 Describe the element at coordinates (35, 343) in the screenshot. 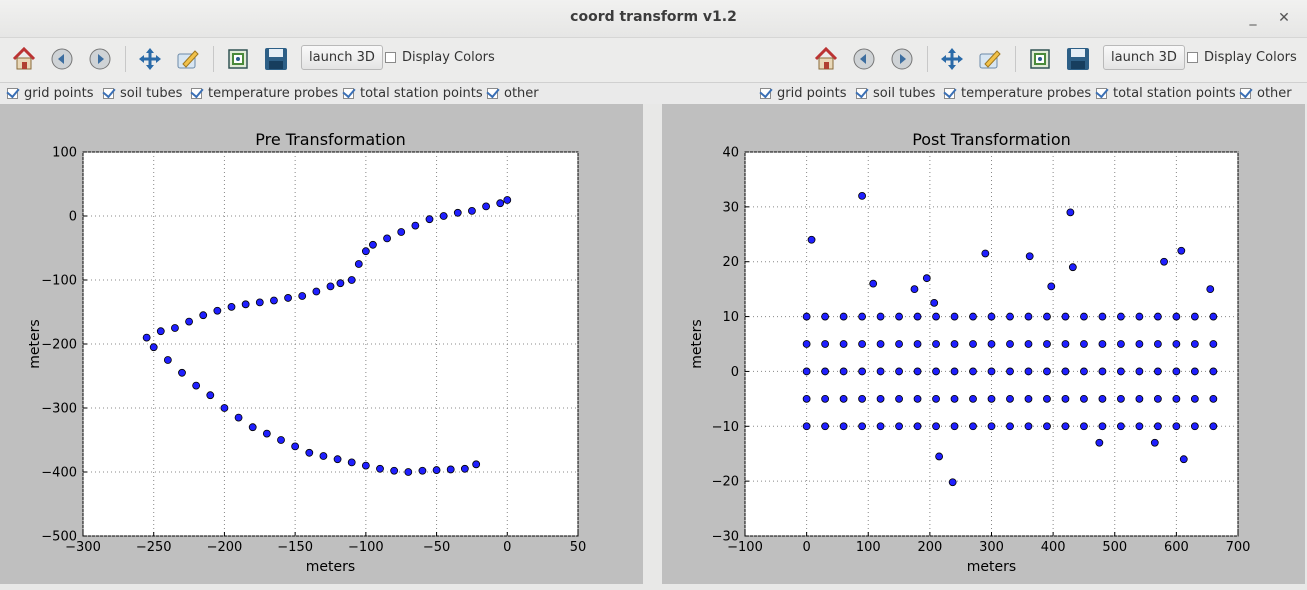

I see `y-axis-label: meters` at that location.